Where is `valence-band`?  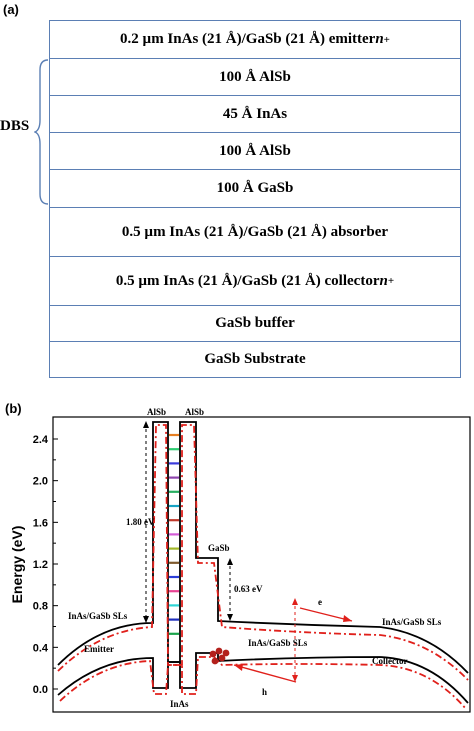 valence-band is located at coordinates (263, 678).